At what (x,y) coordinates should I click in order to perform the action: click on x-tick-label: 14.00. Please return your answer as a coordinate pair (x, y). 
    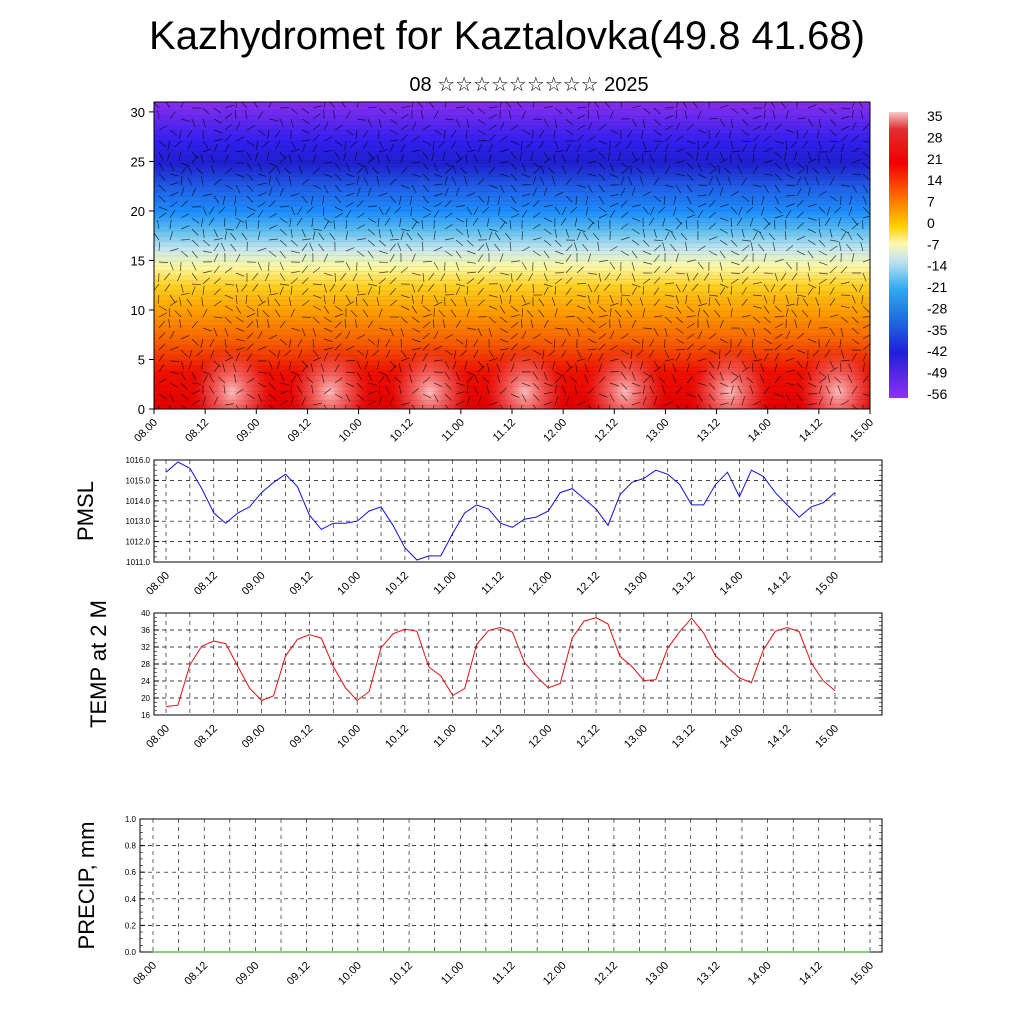
    Looking at the image, I should click on (732, 584).